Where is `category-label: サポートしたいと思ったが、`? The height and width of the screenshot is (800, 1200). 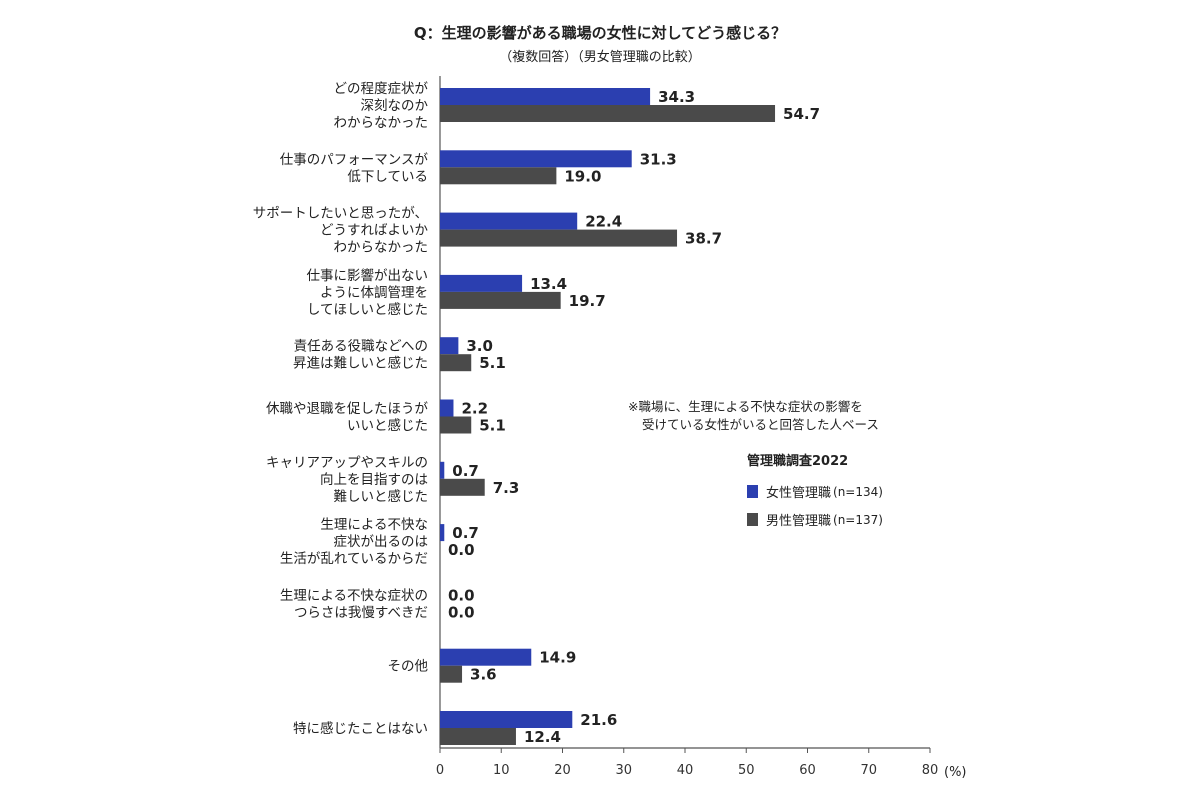 category-label: サポートしたいと思ったが、 is located at coordinates (340, 214).